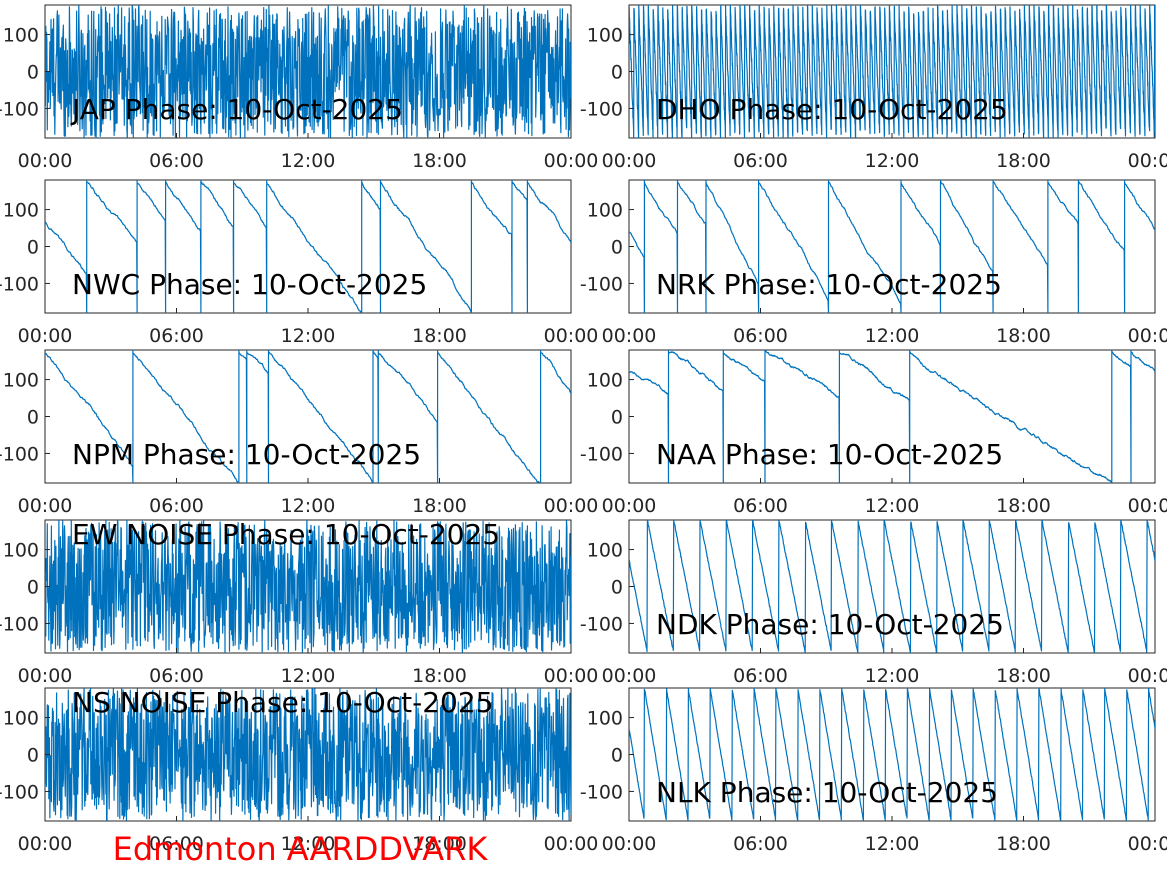 The width and height of the screenshot is (1167, 875). I want to click on panel-title: JAP Phase: 10-Oct-2025, so click(236, 109).